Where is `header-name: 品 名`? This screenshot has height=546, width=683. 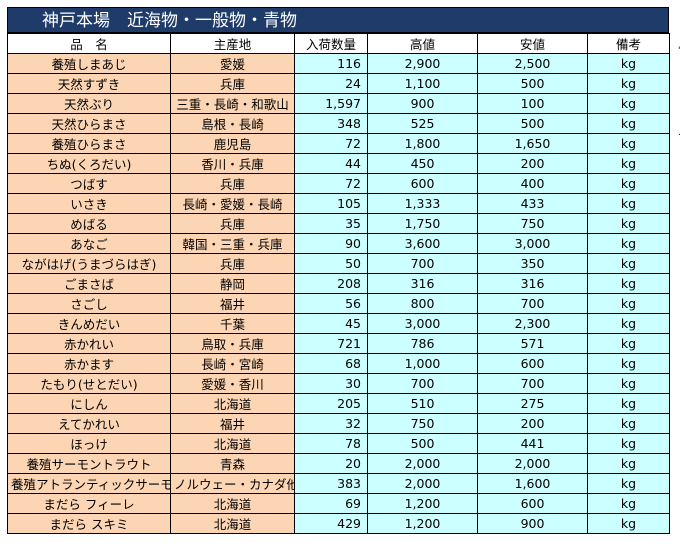 header-name: 品 名 is located at coordinates (89, 43).